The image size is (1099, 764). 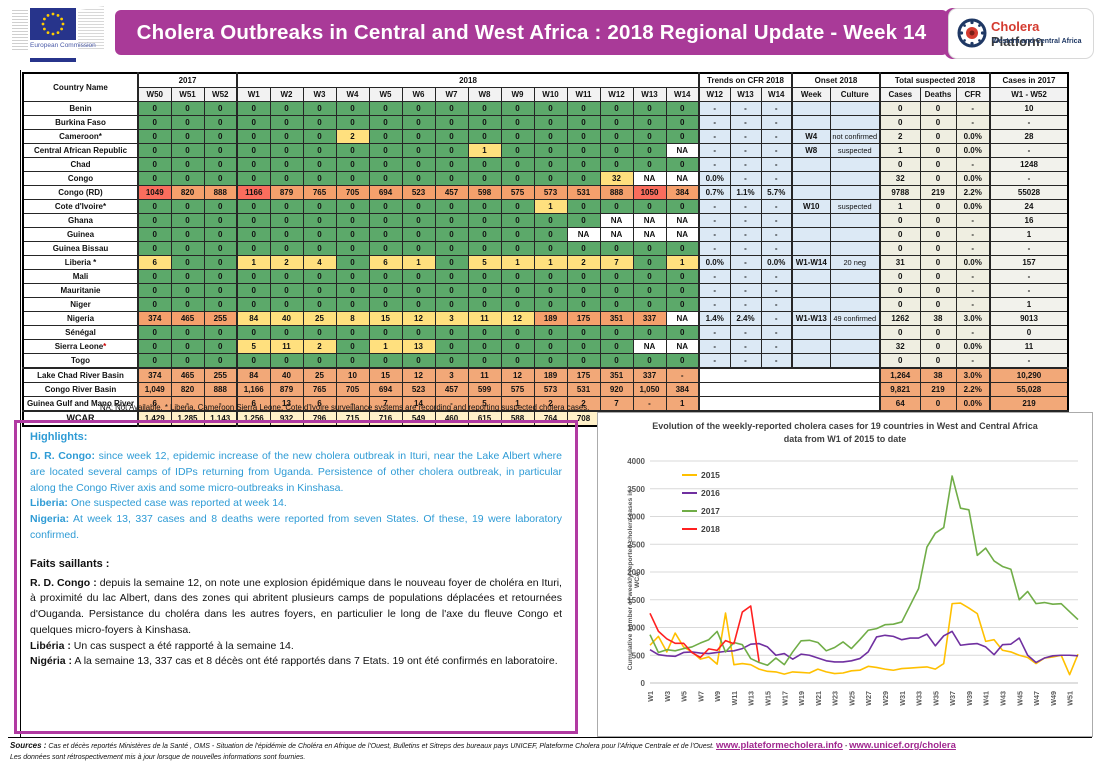 I want to click on total-cell: 38, so click(x=938, y=318).